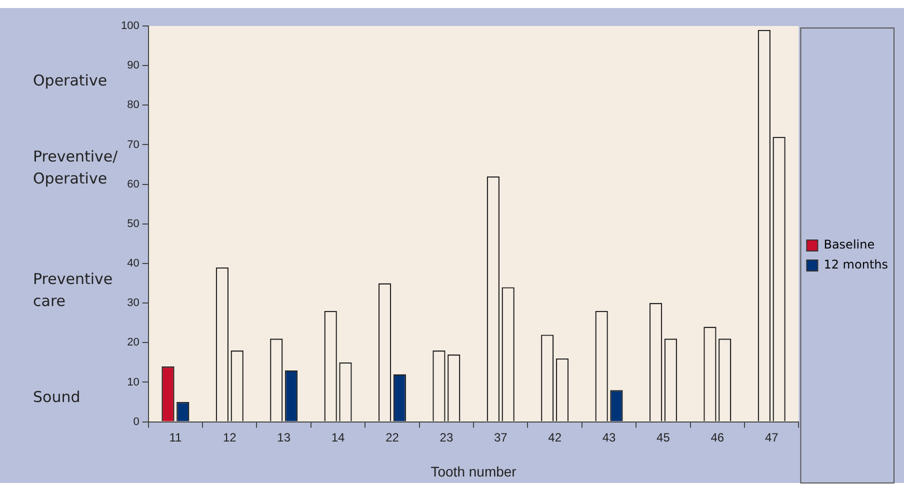 The height and width of the screenshot is (489, 904). I want to click on x-tick-label: 12, so click(229, 437).